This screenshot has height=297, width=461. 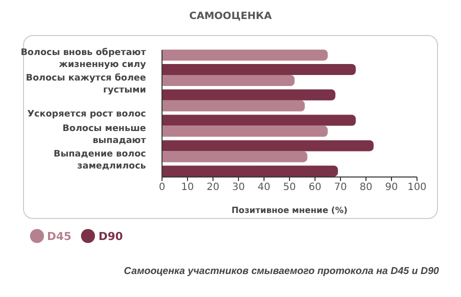 What do you see at coordinates (162, 188) in the screenshot?
I see `x-tick-label: 0` at bounding box center [162, 188].